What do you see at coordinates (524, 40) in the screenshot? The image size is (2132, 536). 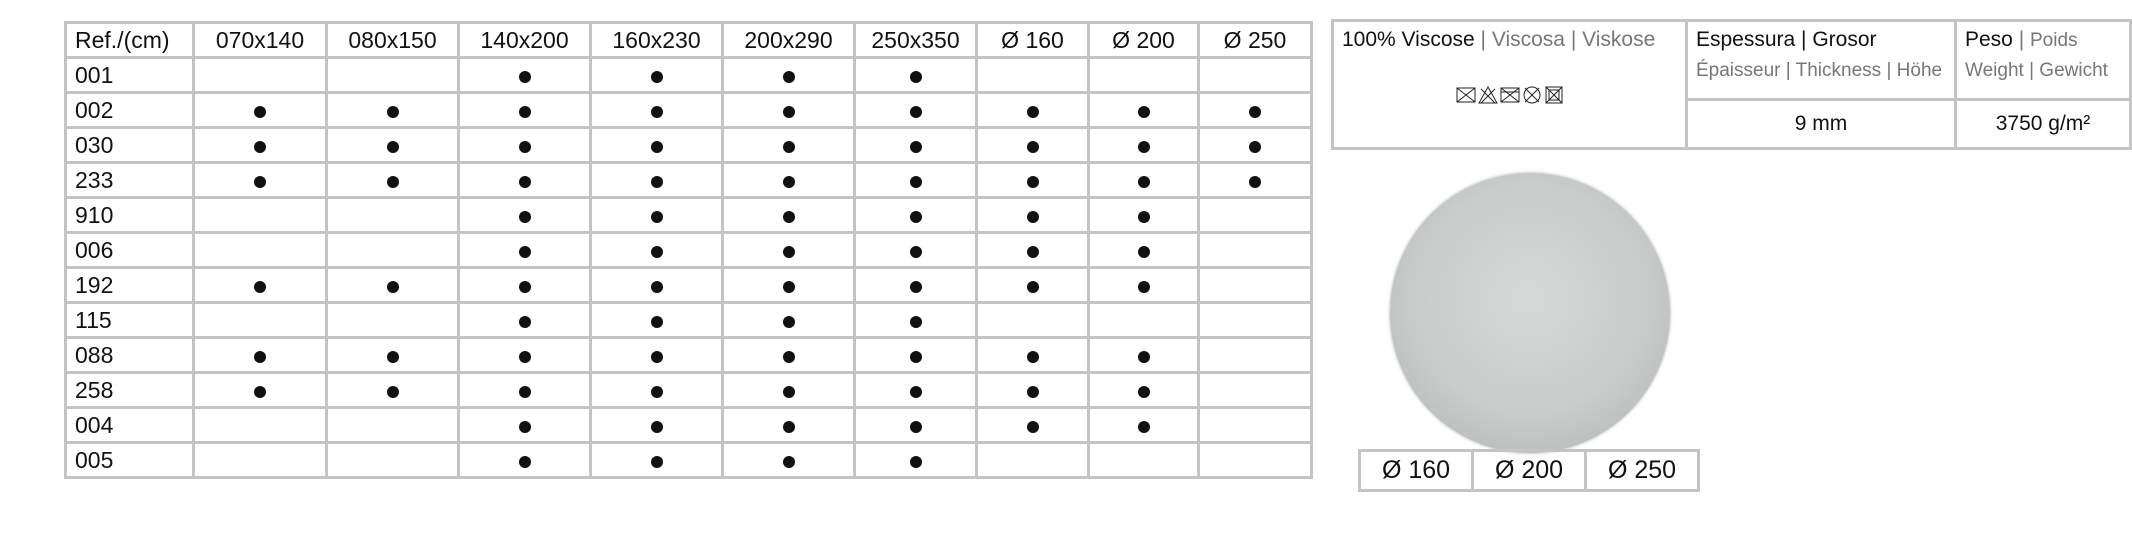 I see `column-header: 140x200` at bounding box center [524, 40].